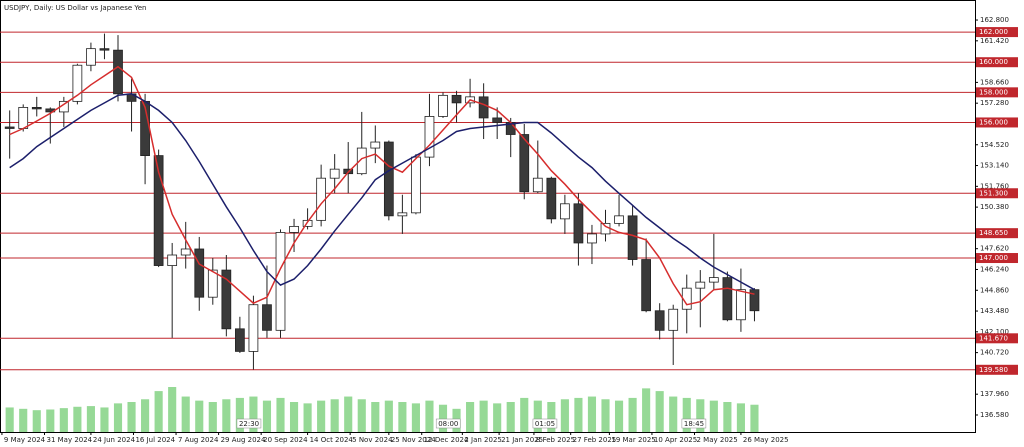 The image size is (1024, 447). What do you see at coordinates (372, 440) in the screenshot?
I see `x-tick-label: 5 Nov 2024` at bounding box center [372, 440].